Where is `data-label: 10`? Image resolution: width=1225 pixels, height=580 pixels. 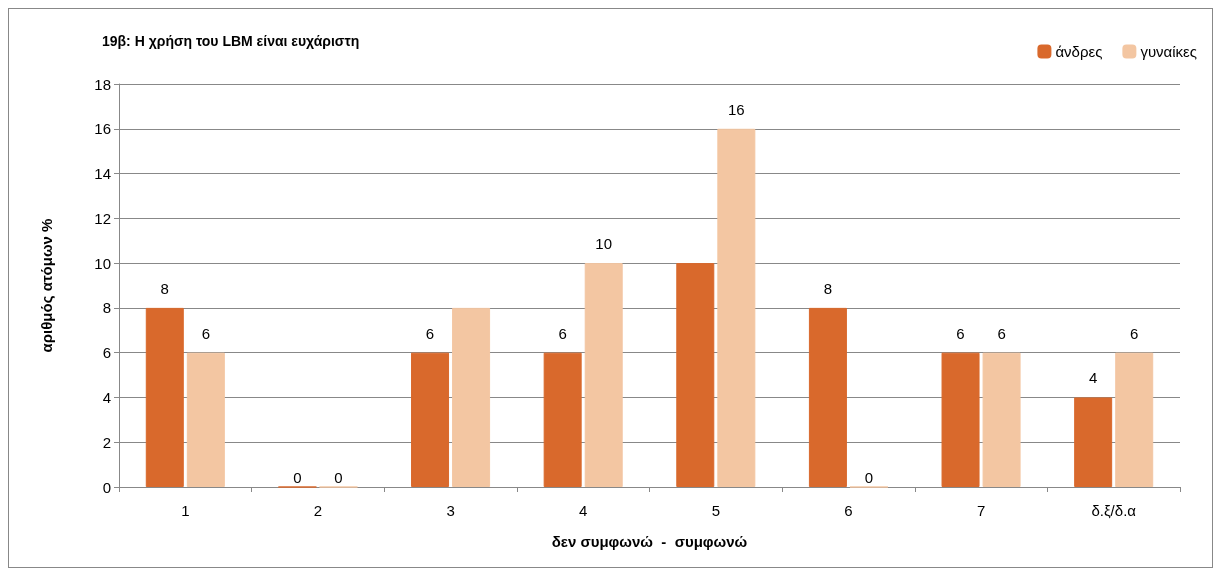
data-label: 10 is located at coordinates (604, 244).